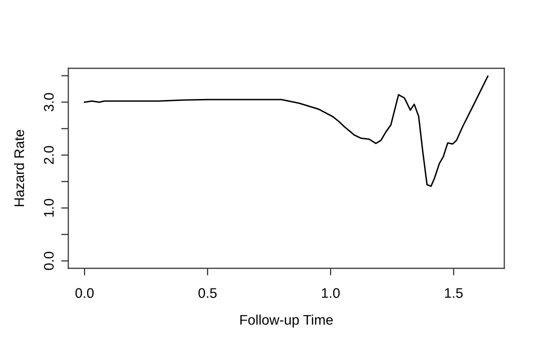 Image resolution: width=540 pixels, height=354 pixels. I want to click on y-axis-title: Hazard Rate, so click(19, 168).